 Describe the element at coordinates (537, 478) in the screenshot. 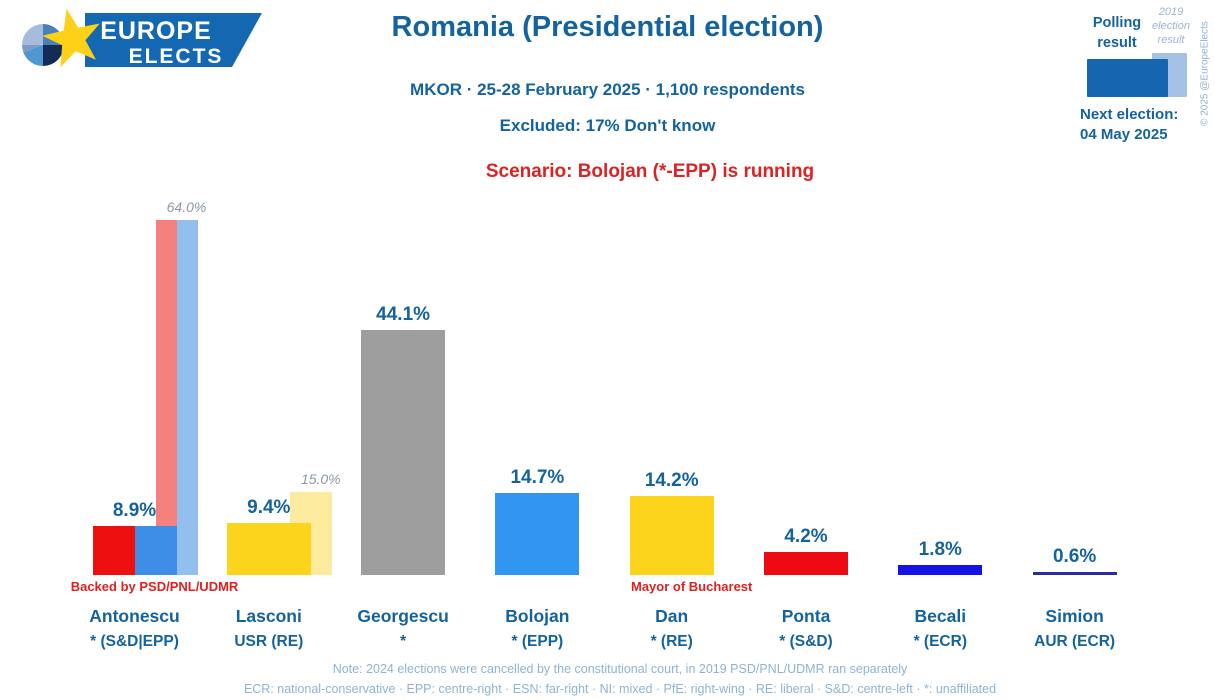

I see `value-label: 14.7%` at that location.